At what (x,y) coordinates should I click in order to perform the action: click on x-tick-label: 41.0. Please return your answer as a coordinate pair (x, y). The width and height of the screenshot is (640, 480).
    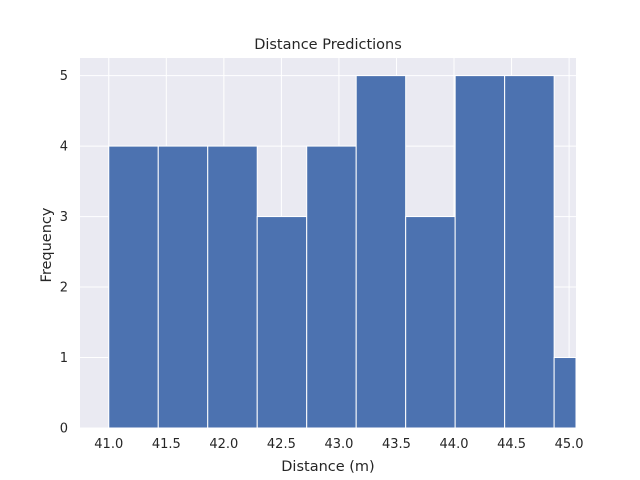
    Looking at the image, I should click on (108, 444).